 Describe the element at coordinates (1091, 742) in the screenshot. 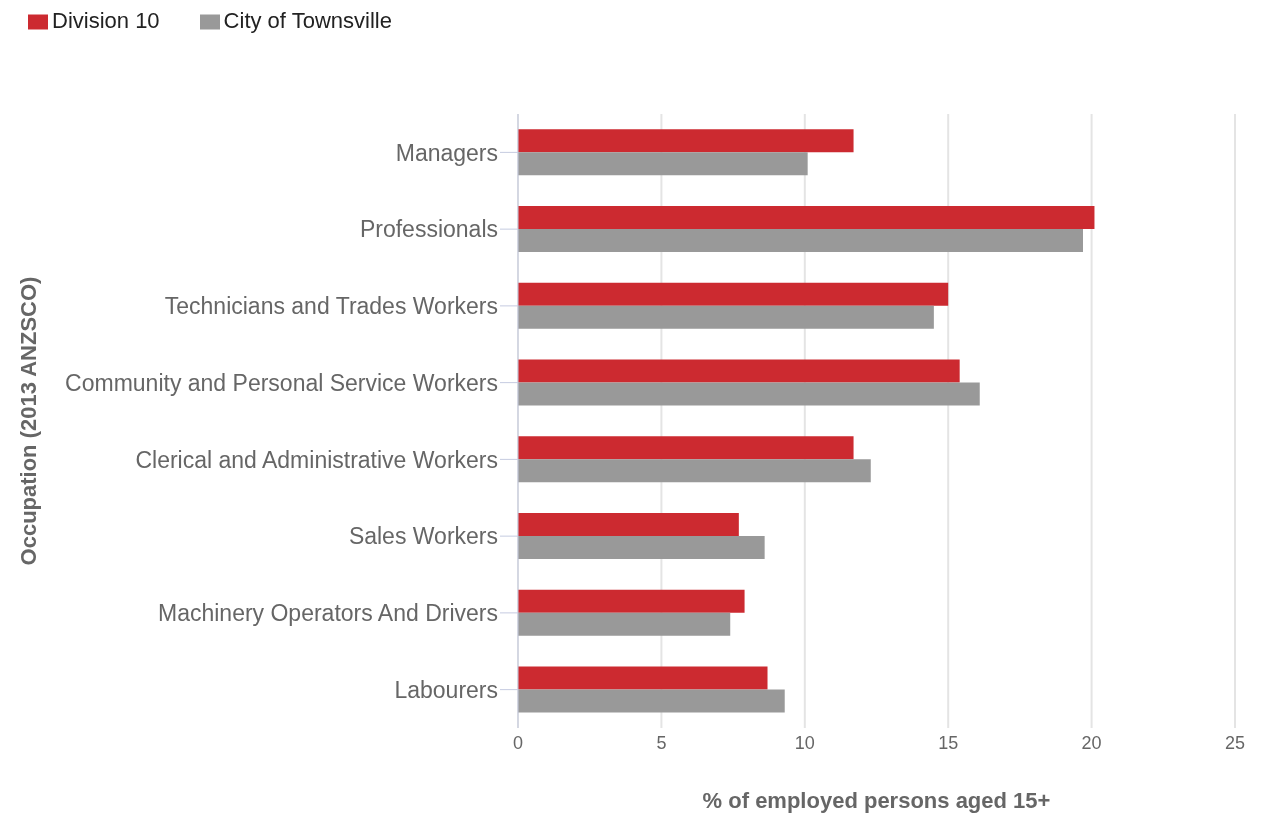

I see `x-tick-label: 20` at that location.